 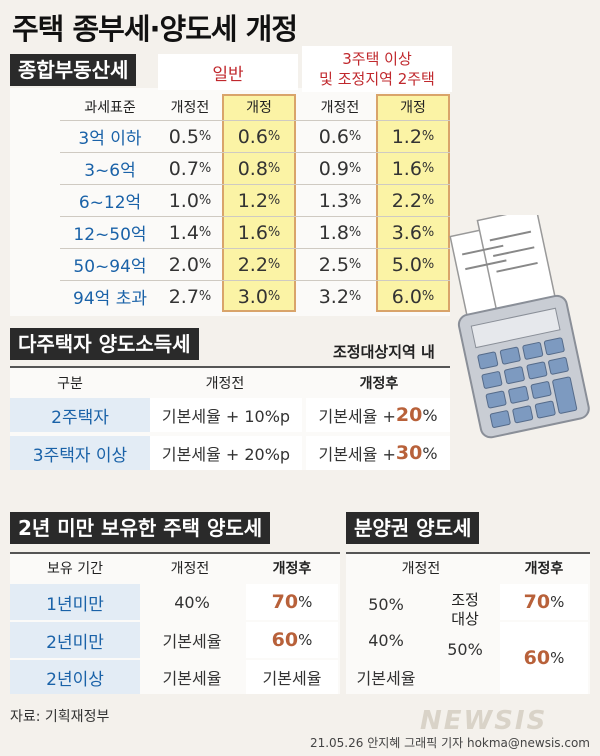 What do you see at coordinates (378, 453) in the screenshot?
I see `row-after: 기본세율 + 30%` at bounding box center [378, 453].